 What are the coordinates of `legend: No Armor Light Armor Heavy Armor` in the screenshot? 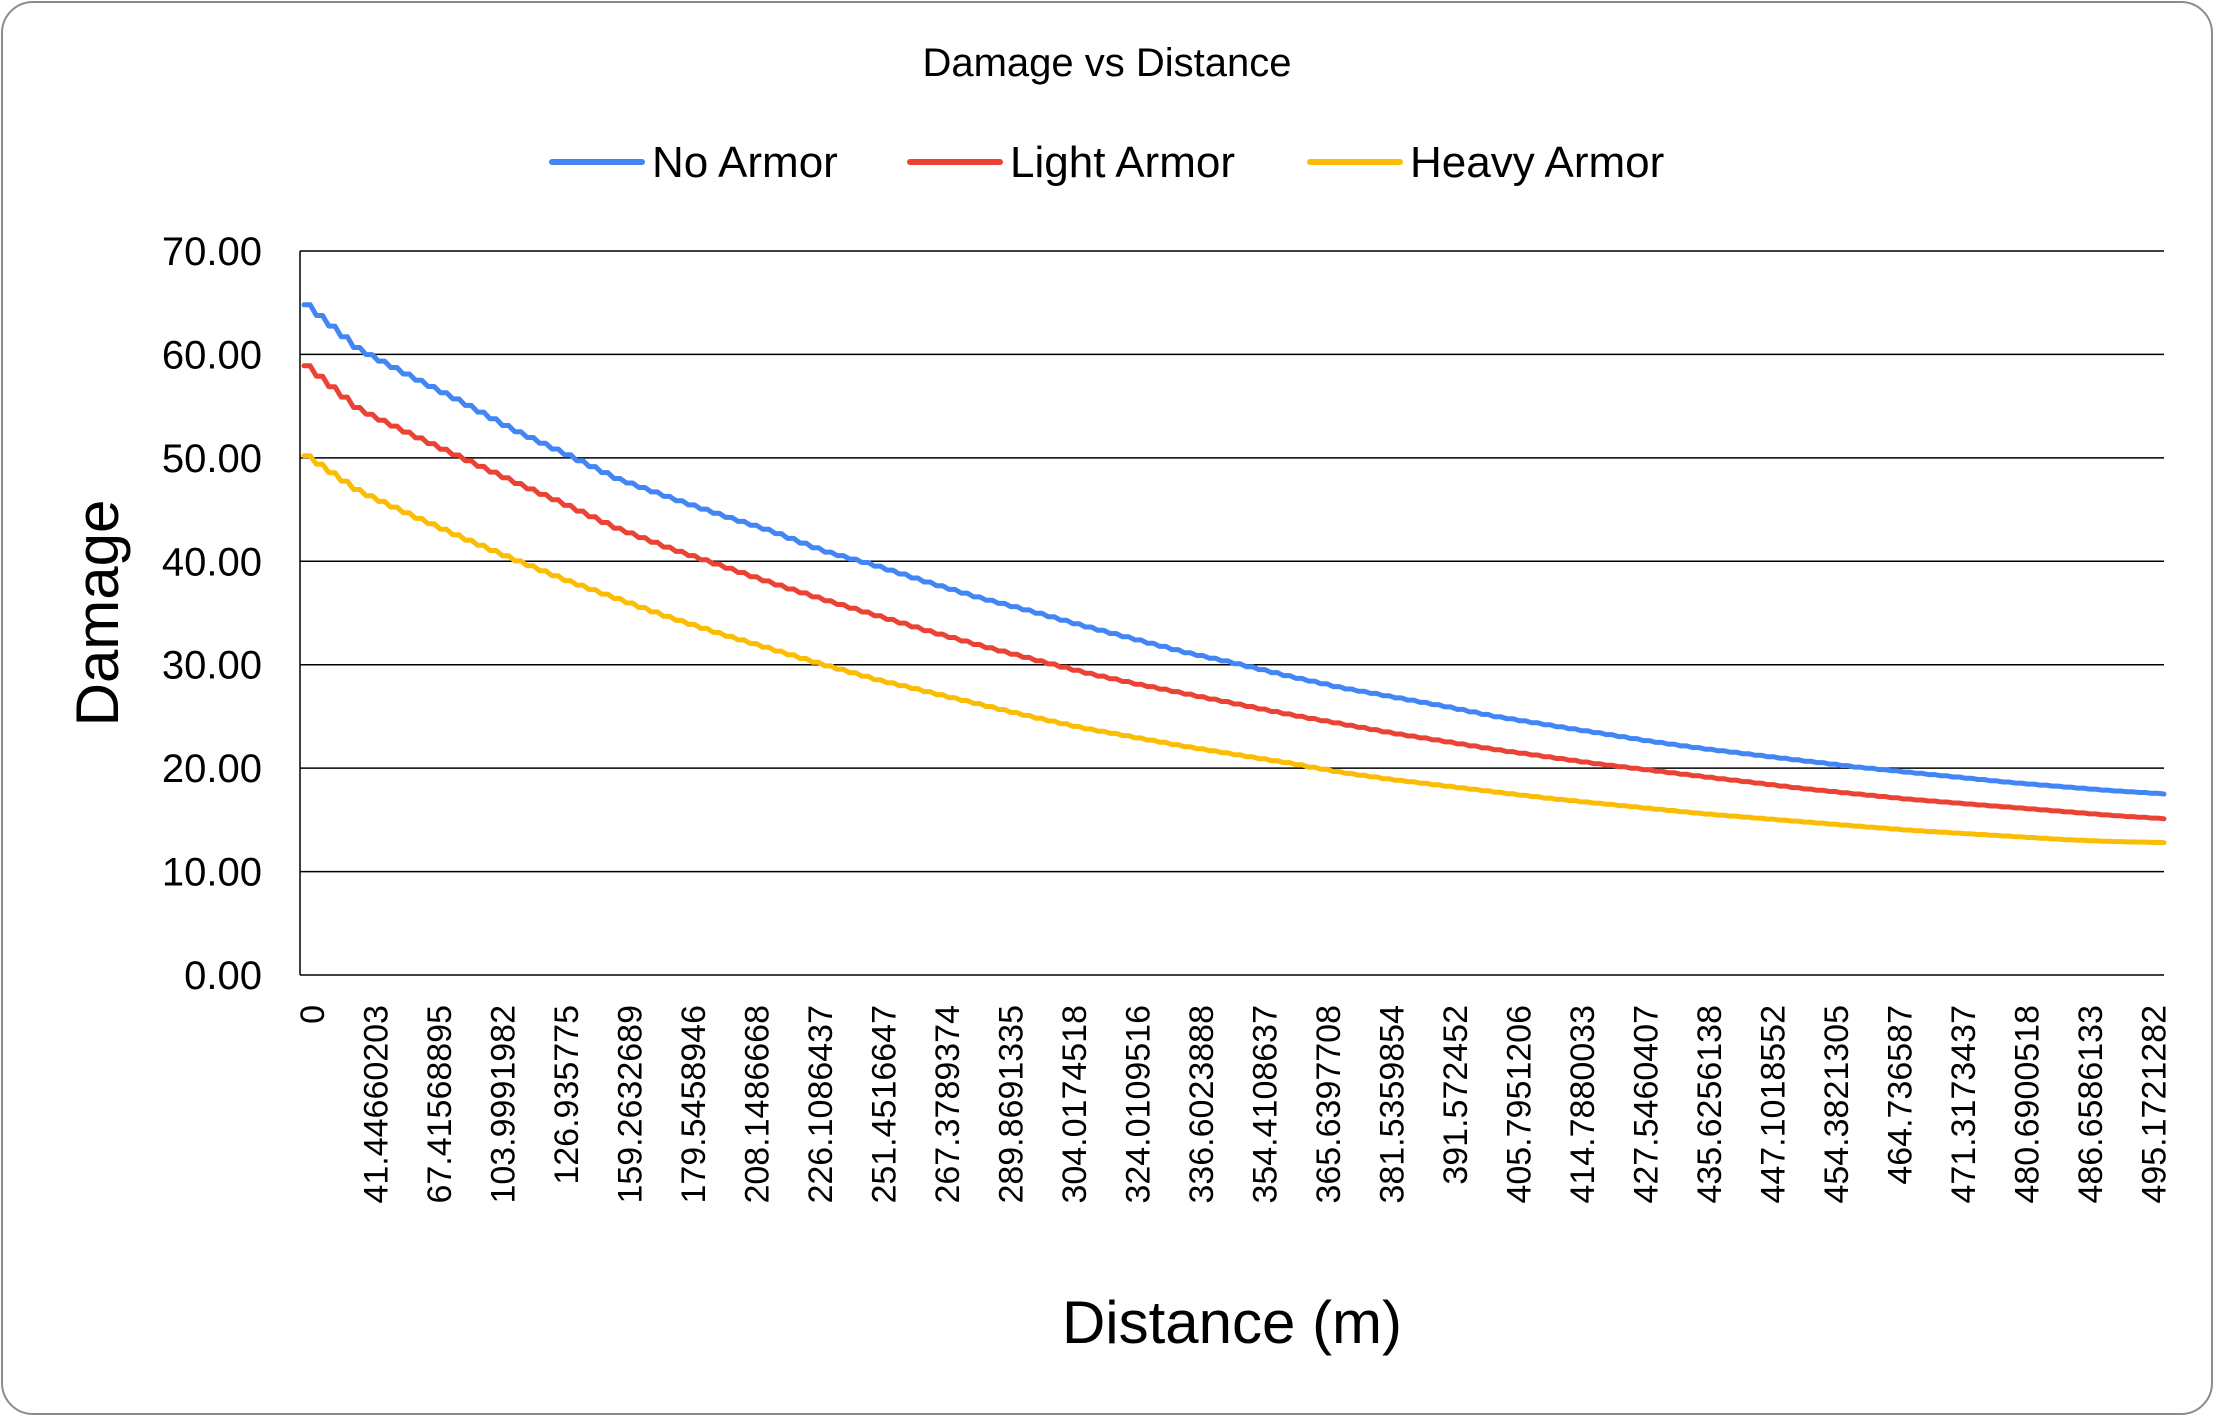 It's located at (1106, 162).